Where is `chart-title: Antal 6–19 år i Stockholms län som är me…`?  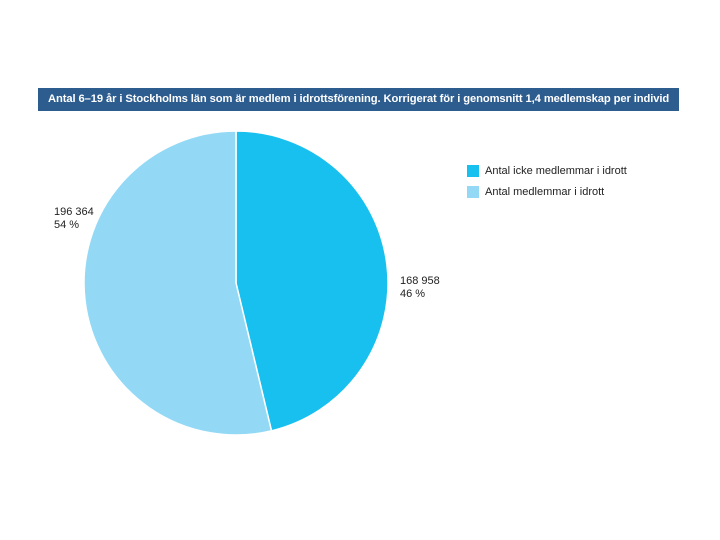 chart-title: Antal 6–19 år i Stockholms län som är me… is located at coordinates (358, 99).